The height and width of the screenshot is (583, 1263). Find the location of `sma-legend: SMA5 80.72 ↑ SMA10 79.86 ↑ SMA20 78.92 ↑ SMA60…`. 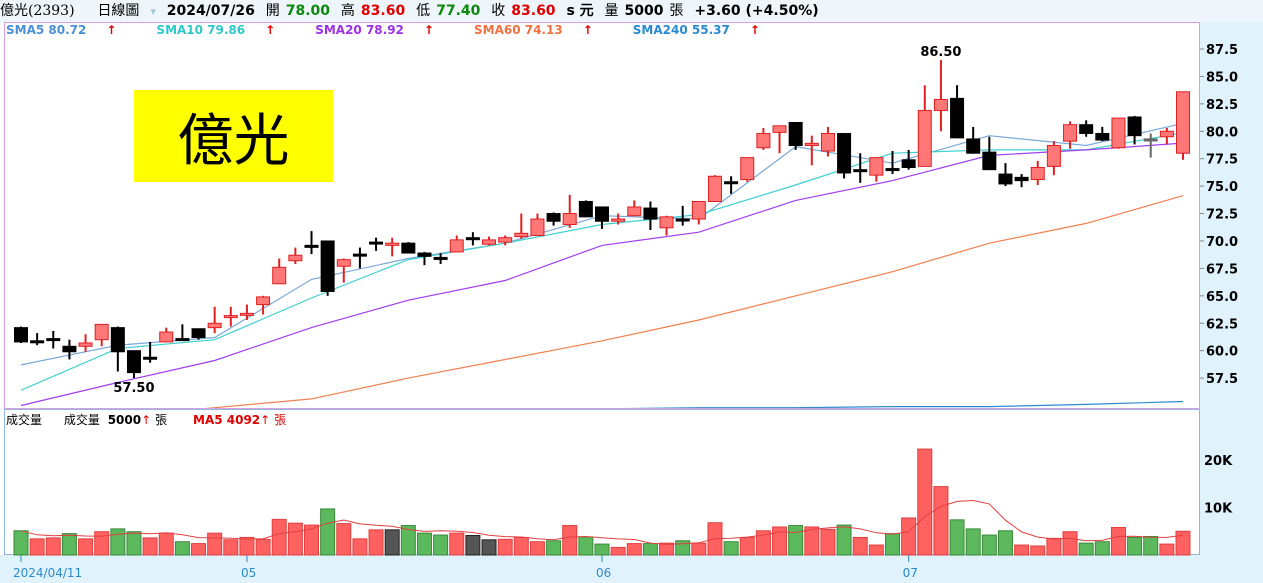

sma-legend: SMA5 80.72 ↑ SMA10 79.86 ↑ SMA20 78.92 ↑ SMA60… is located at coordinates (403, 30).